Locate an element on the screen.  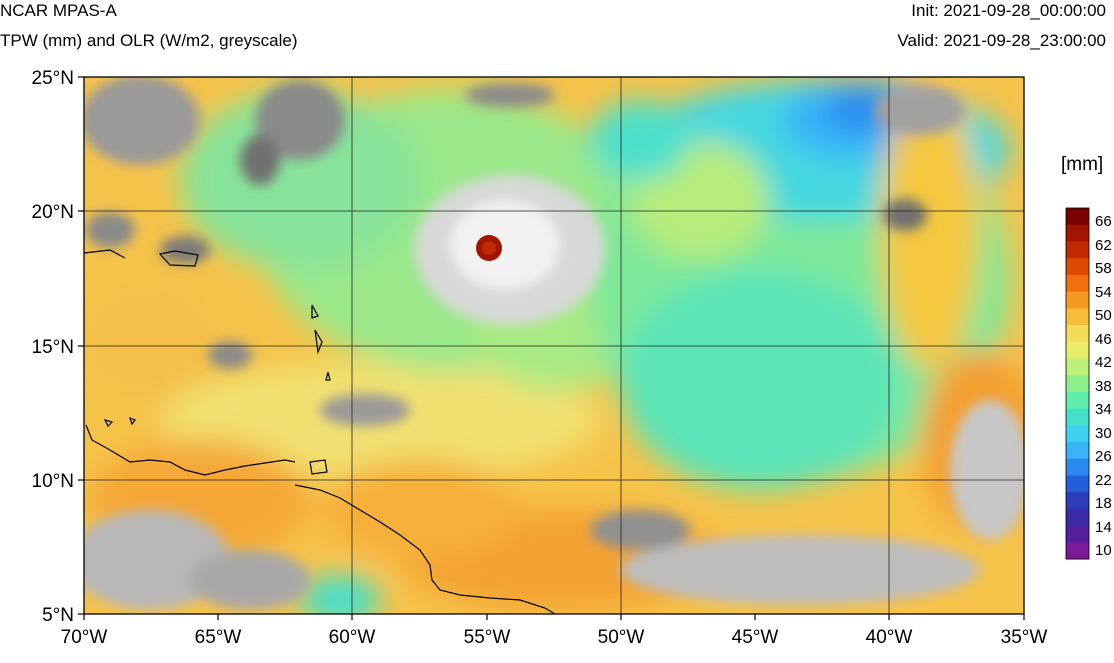
colorbar-label: 66 is located at coordinates (1103, 221).